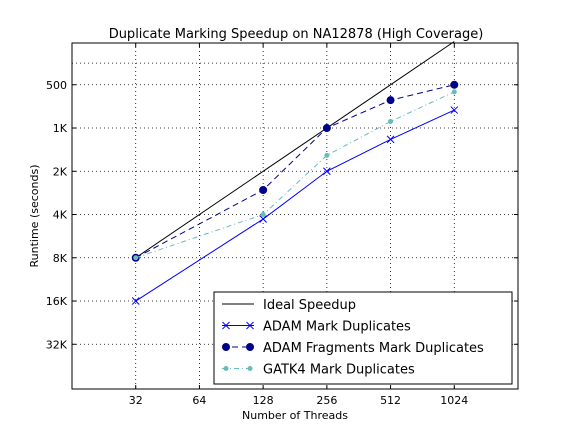 Image resolution: width=576 pixels, height=436 pixels. What do you see at coordinates (60, 128) in the screenshot?
I see `y-tick-label: 1K` at bounding box center [60, 128].